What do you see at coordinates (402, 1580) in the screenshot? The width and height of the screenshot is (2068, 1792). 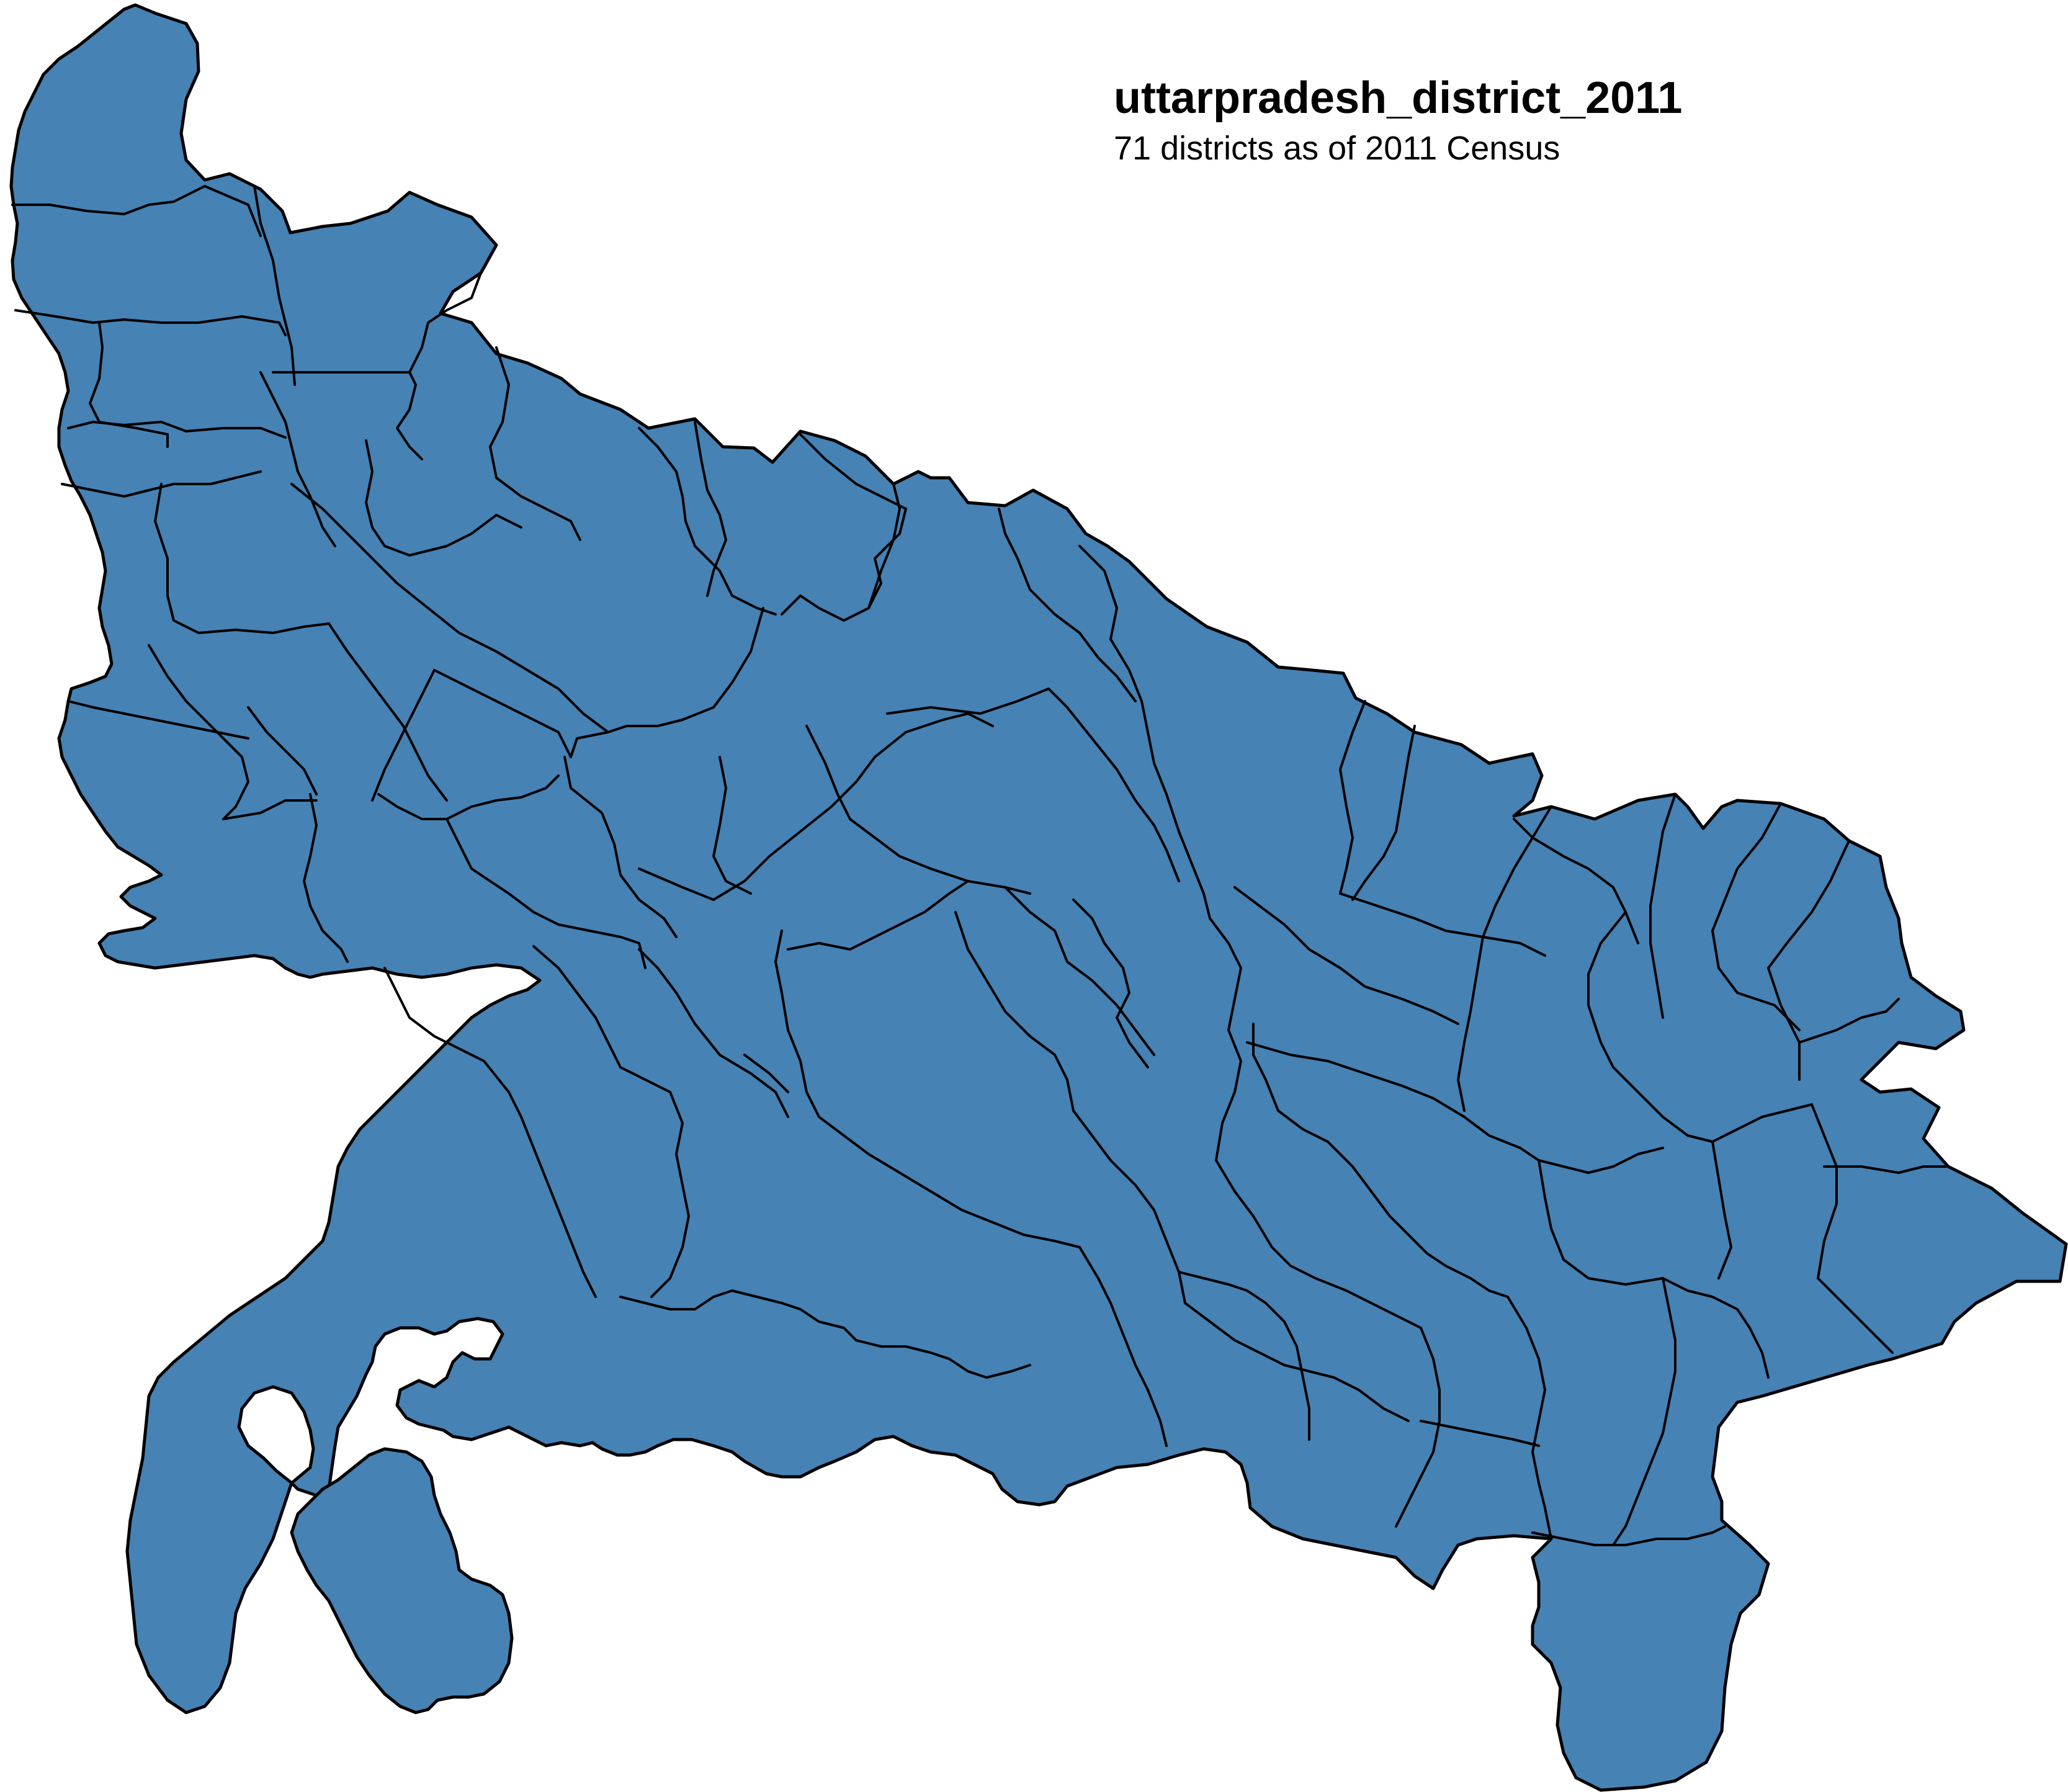 I see `lalitpur-region` at bounding box center [402, 1580].